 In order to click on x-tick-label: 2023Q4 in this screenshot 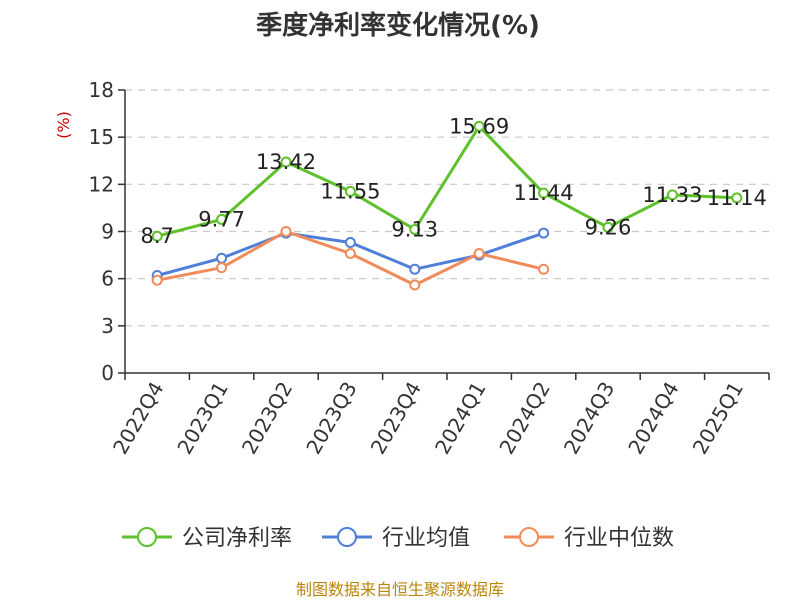, I will do `click(396, 418)`.